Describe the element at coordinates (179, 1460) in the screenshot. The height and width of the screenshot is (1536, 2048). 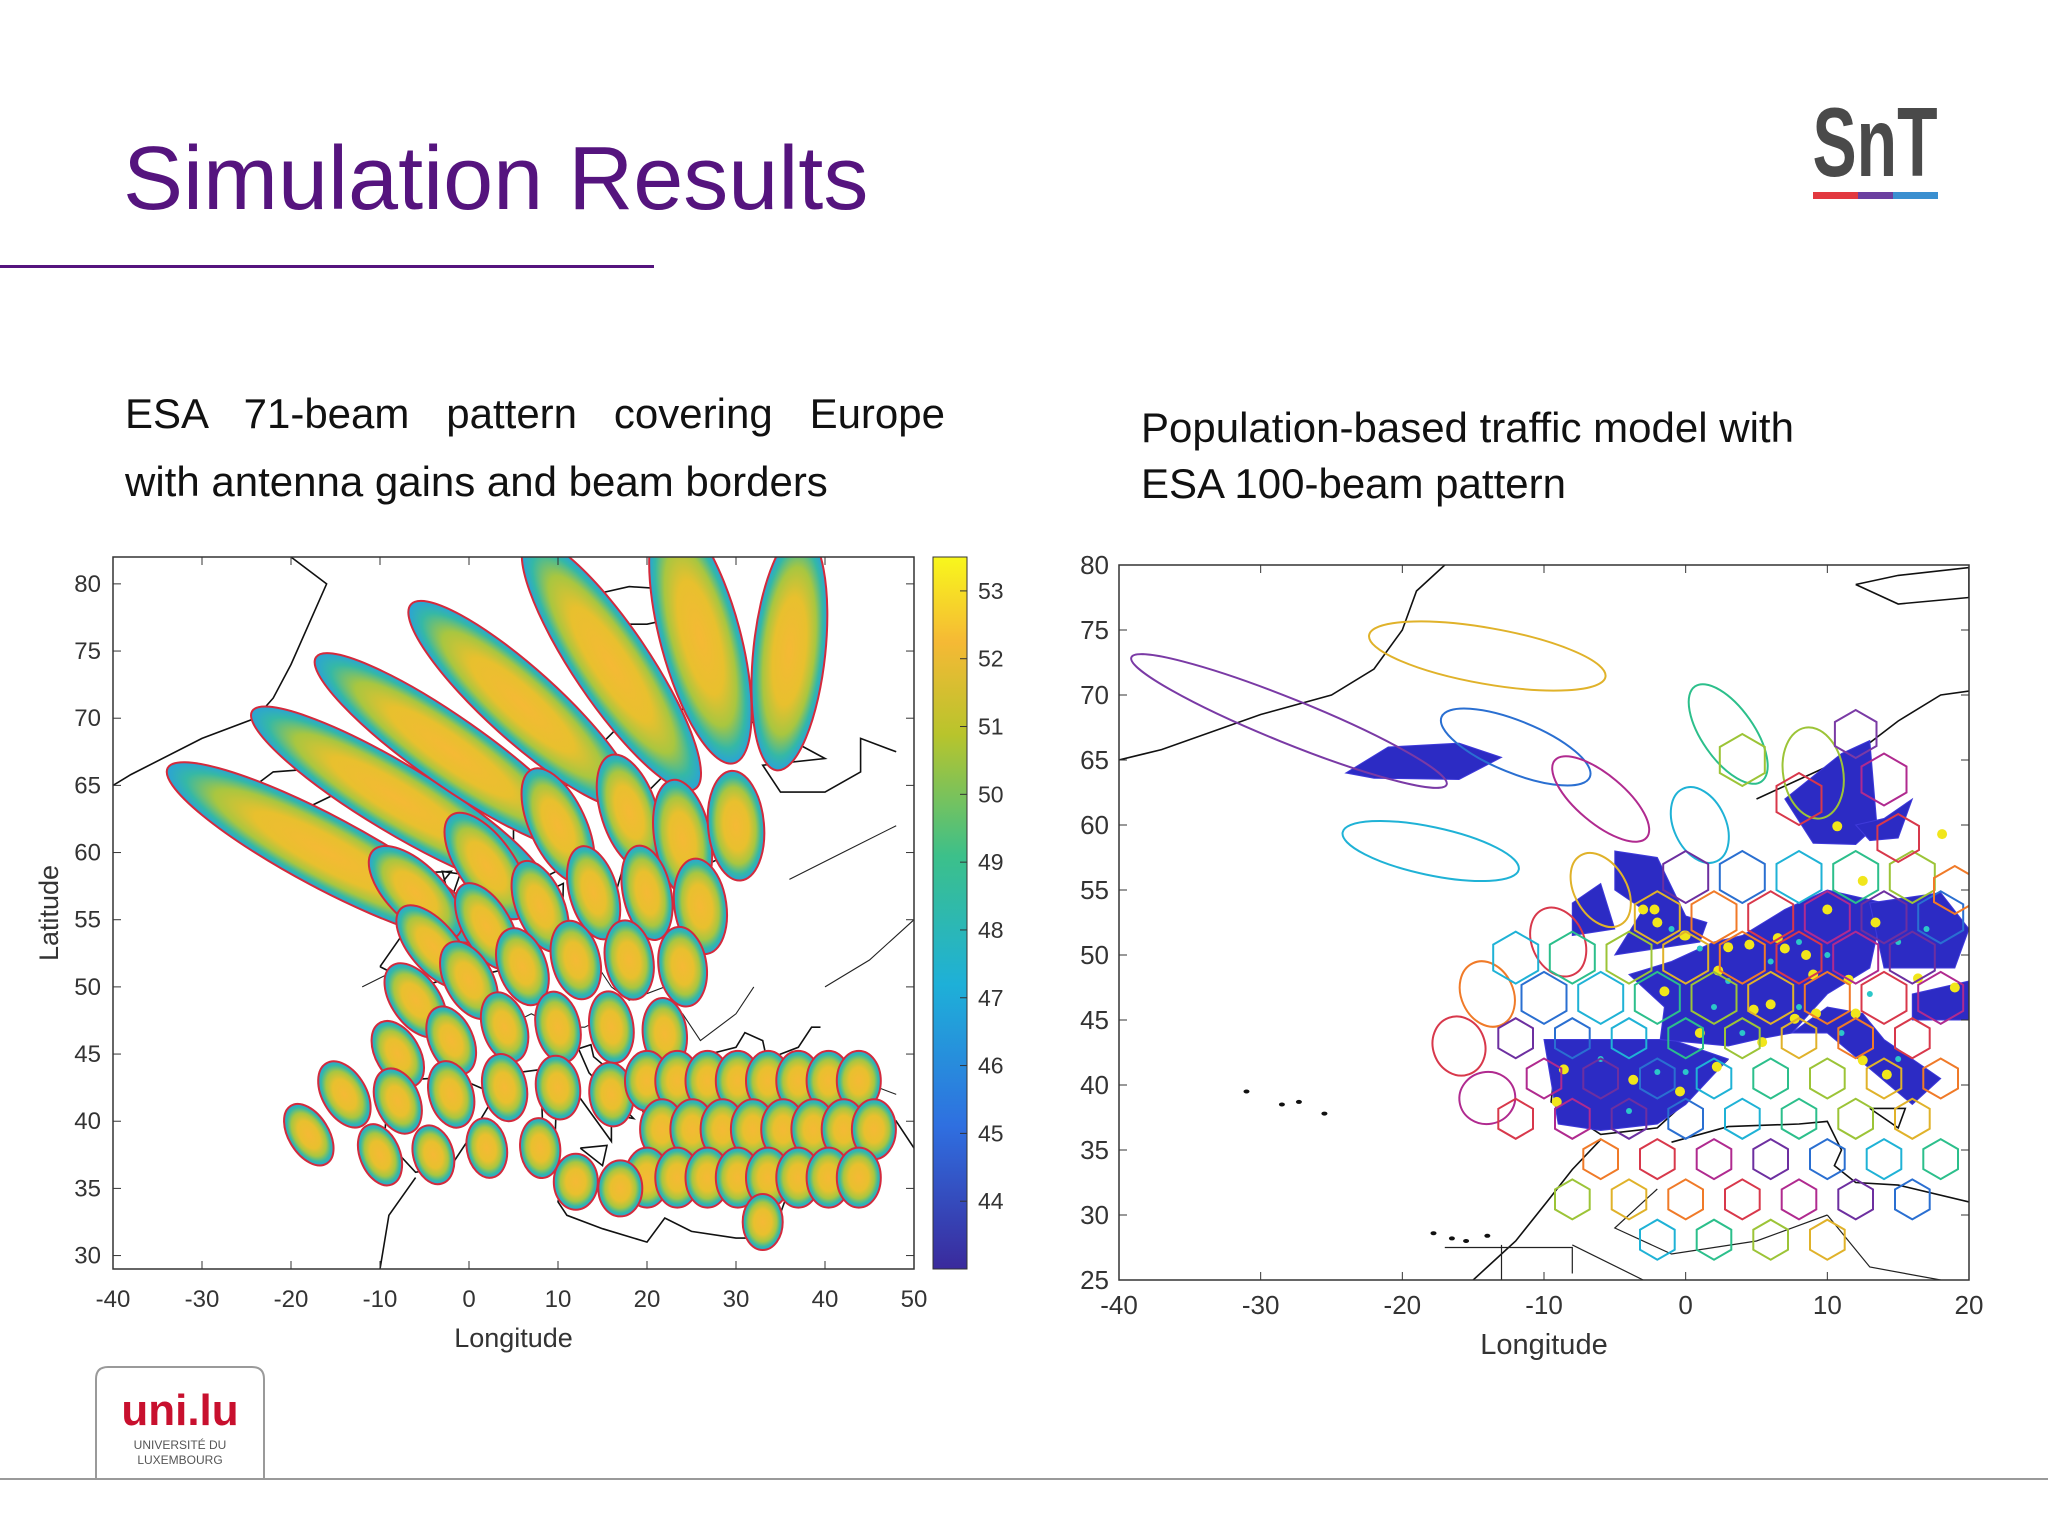
I see `unilu-sub-2: LUXEMBOURG` at that location.